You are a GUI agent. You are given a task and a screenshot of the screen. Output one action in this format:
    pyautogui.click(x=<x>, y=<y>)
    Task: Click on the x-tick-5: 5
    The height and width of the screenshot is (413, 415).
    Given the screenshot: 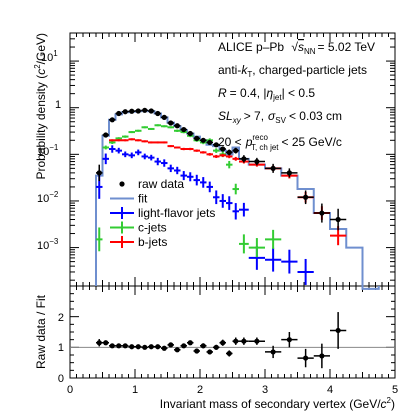 What is the action you would take?
    pyautogui.click(x=395, y=390)
    